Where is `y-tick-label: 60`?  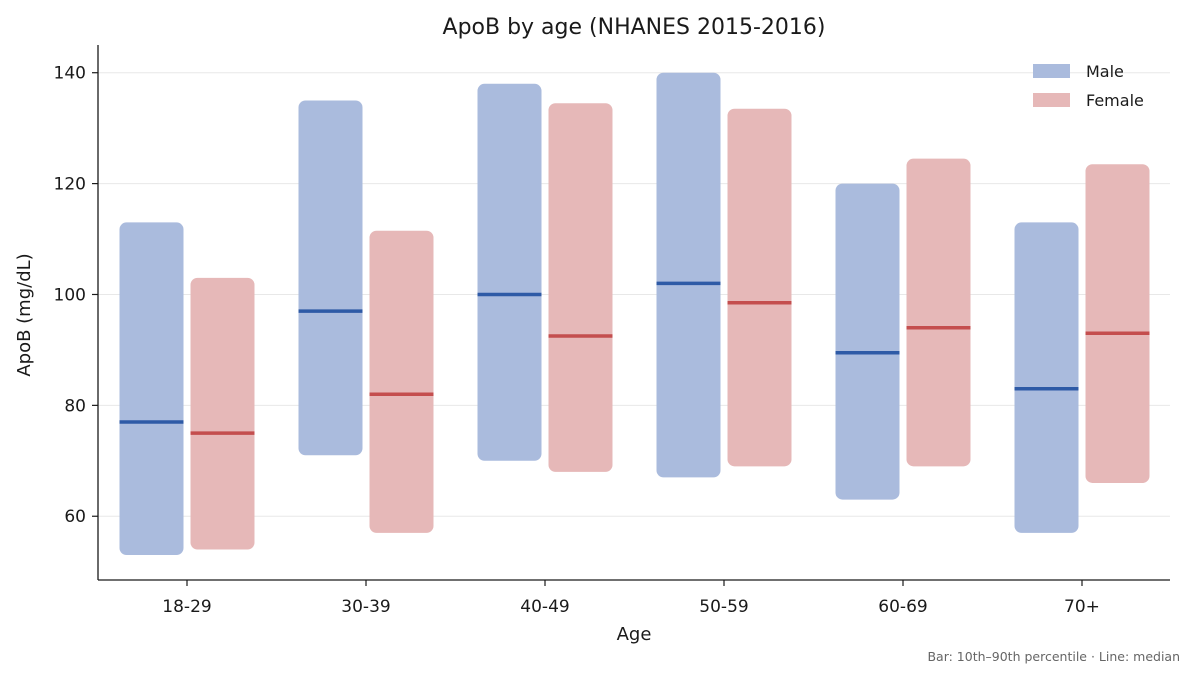 y-tick-label: 60 is located at coordinates (75, 517).